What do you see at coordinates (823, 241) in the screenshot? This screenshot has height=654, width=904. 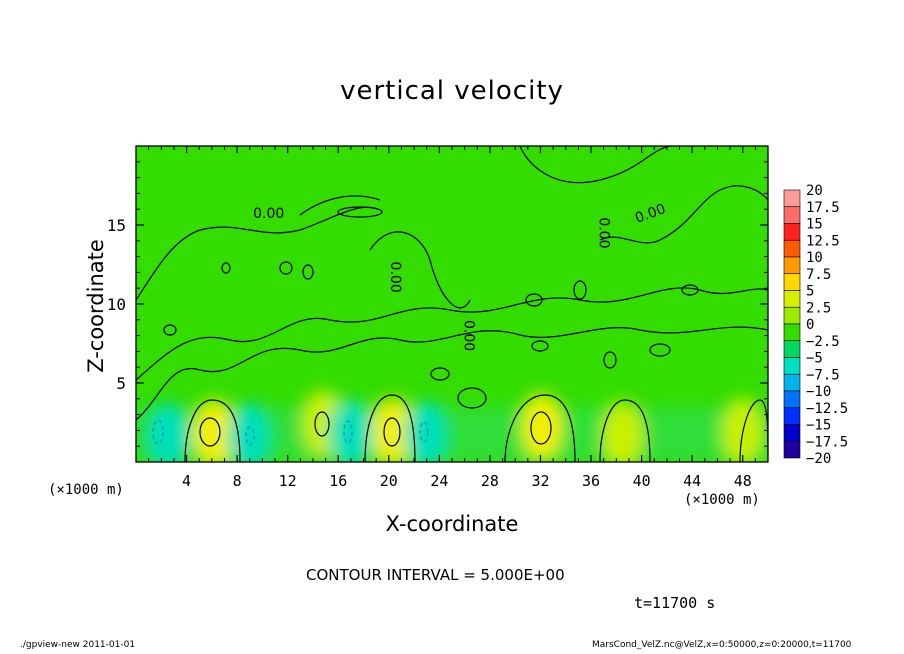 I see `colorbar-label: 12.5` at bounding box center [823, 241].